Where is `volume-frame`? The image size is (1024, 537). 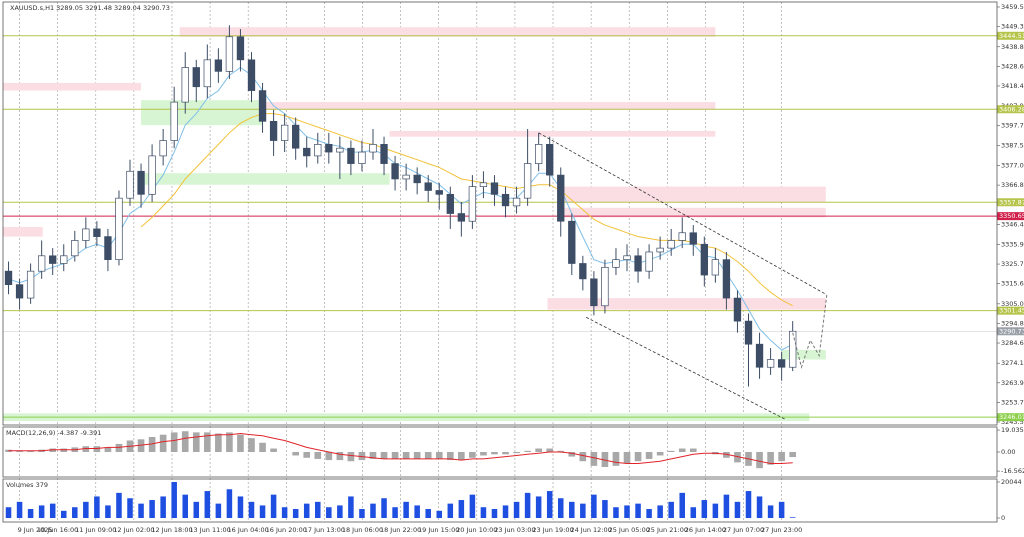 volume-frame is located at coordinates (500, 500).